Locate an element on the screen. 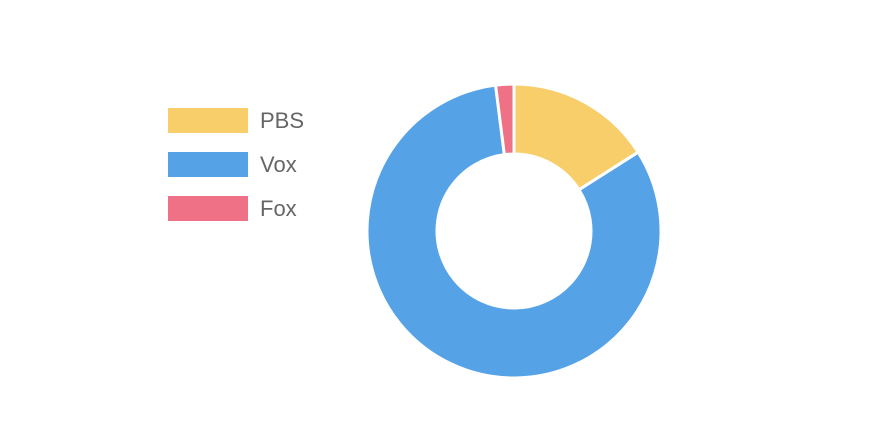 The height and width of the screenshot is (447, 880). legend-item-fox: Fox is located at coordinates (236, 208).